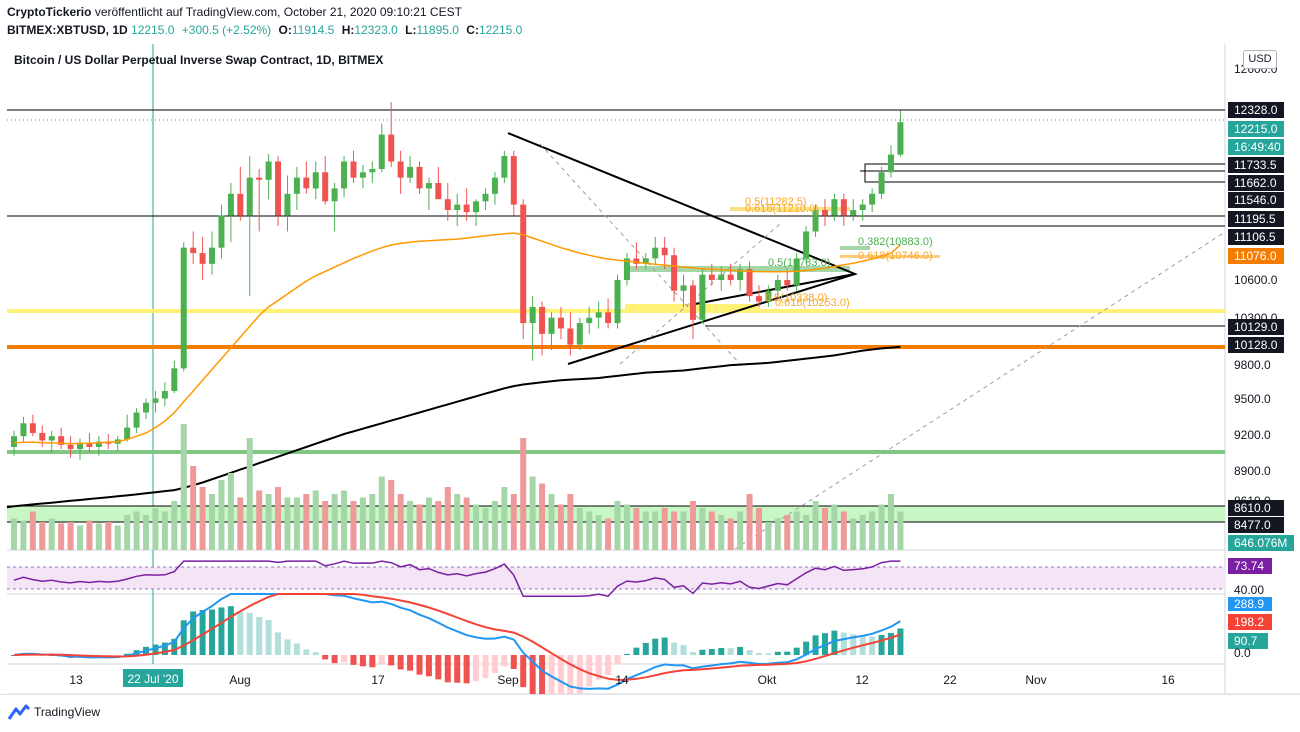  I want to click on symbol-name: BITMEX:XBTUSD, 1D, so click(67, 30).